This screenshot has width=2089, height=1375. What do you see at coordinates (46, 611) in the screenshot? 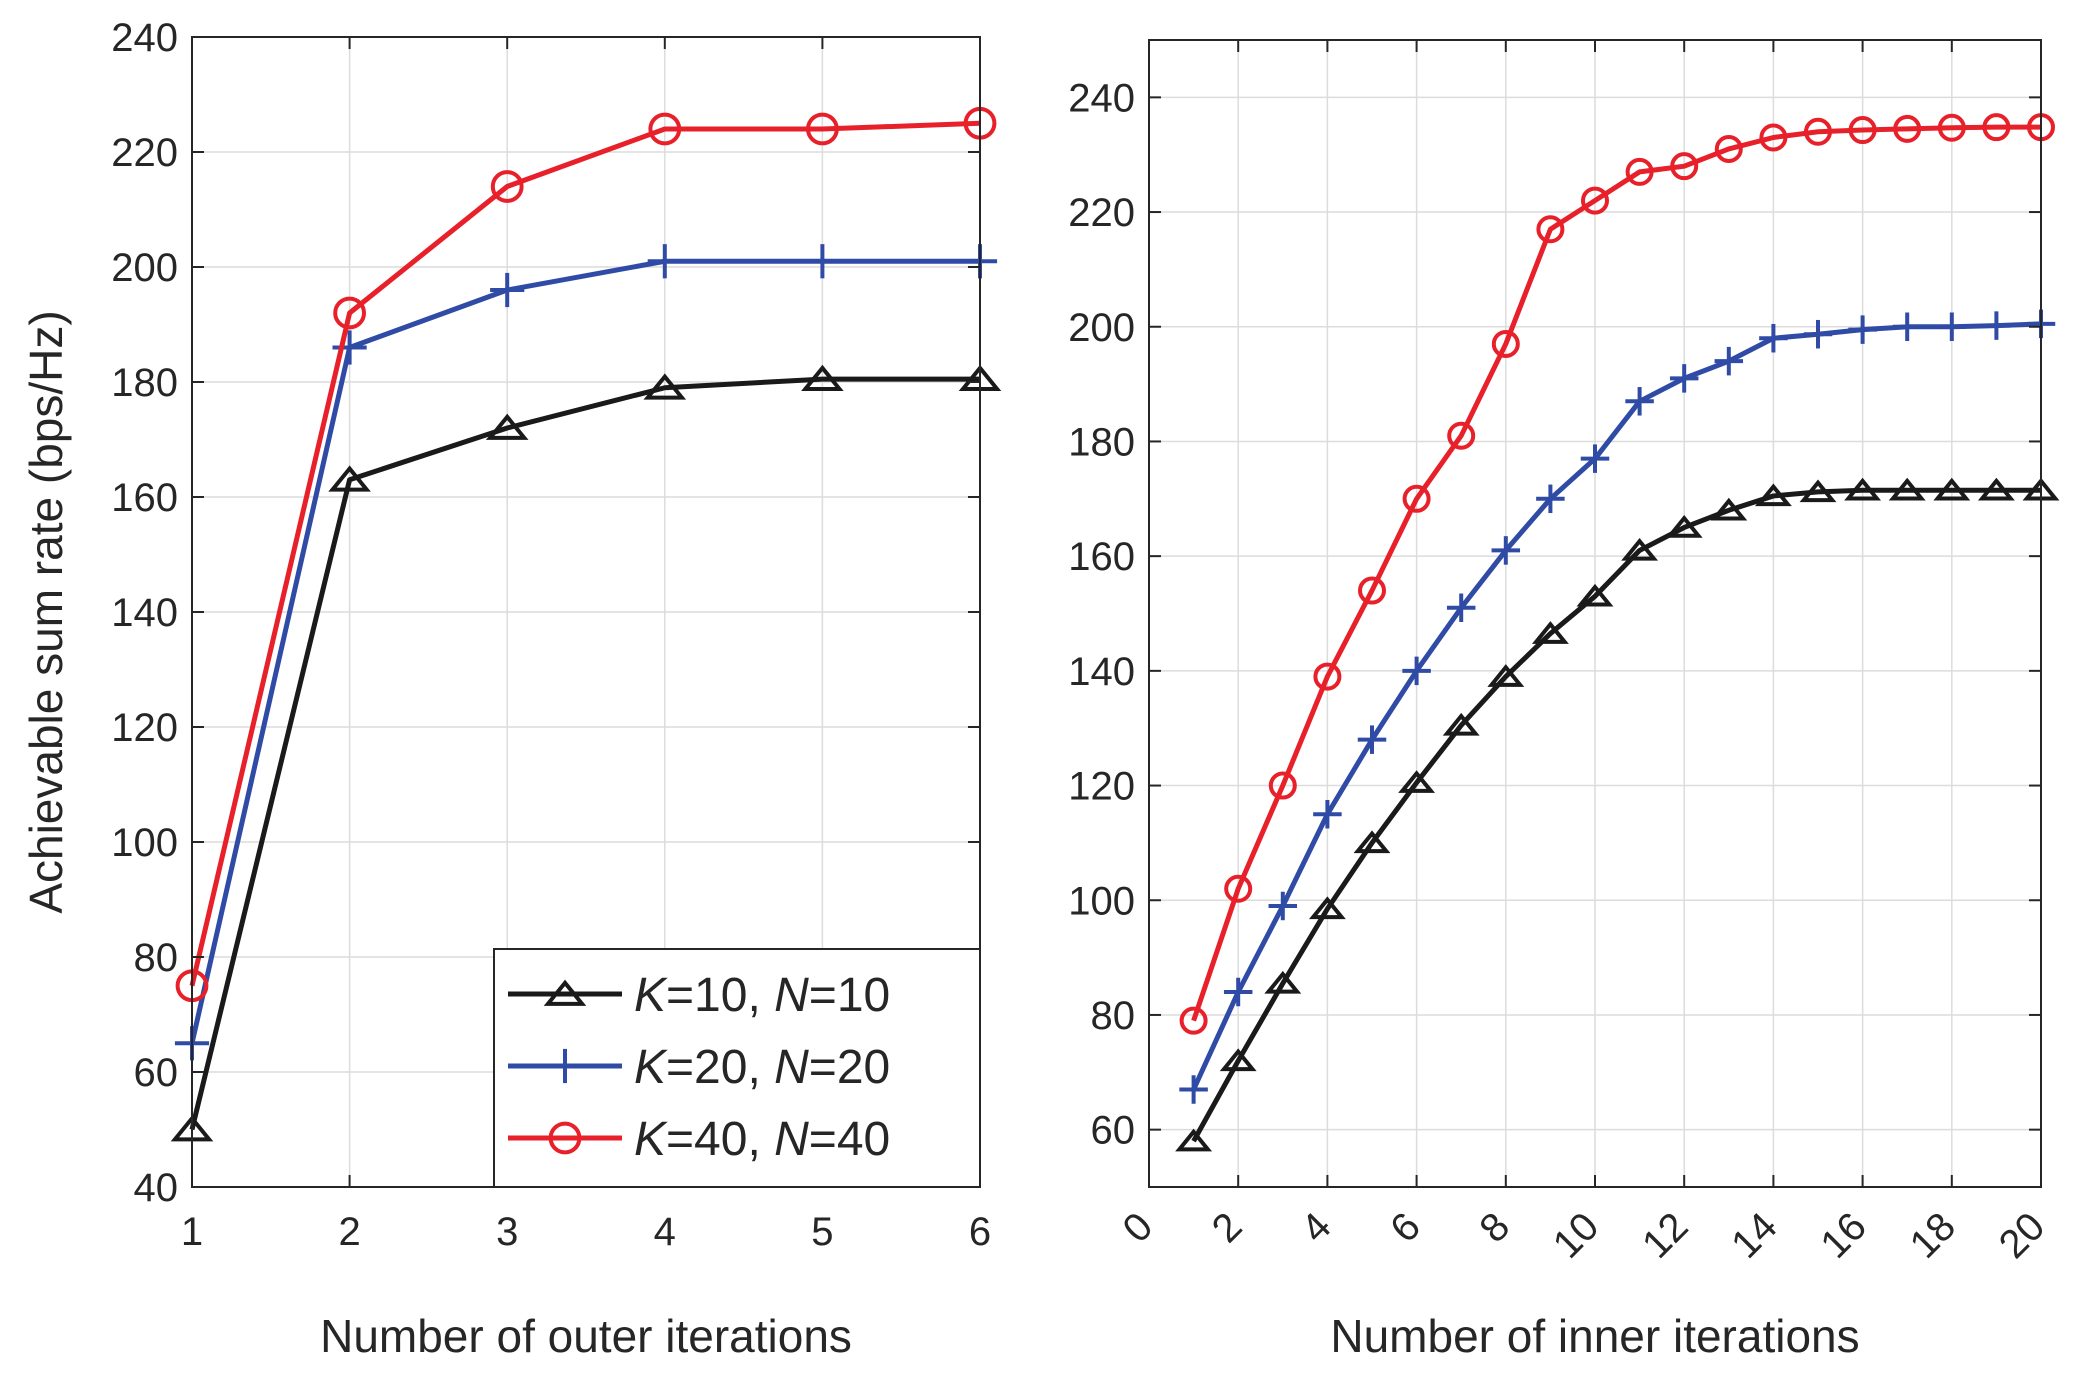
I see `y-axis-label: Achievable sum rate (bps/Hz)` at bounding box center [46, 611].